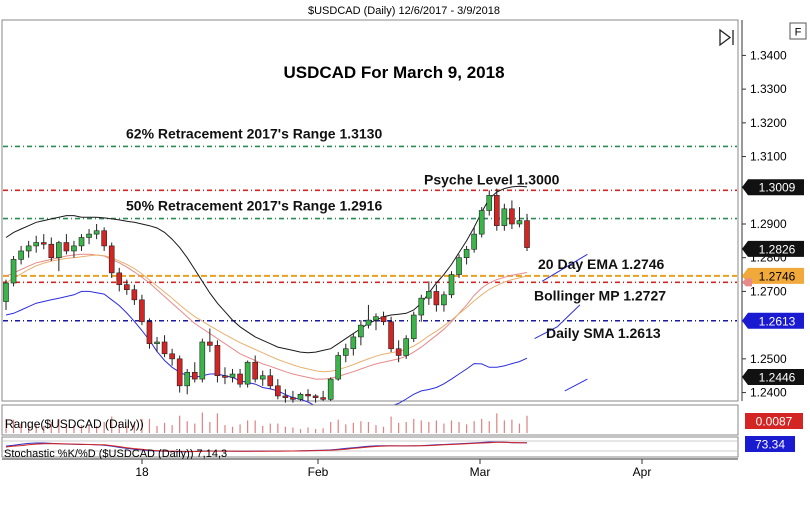 The image size is (810, 515). I want to click on price-badge-sma: 1.2613, so click(773, 320).